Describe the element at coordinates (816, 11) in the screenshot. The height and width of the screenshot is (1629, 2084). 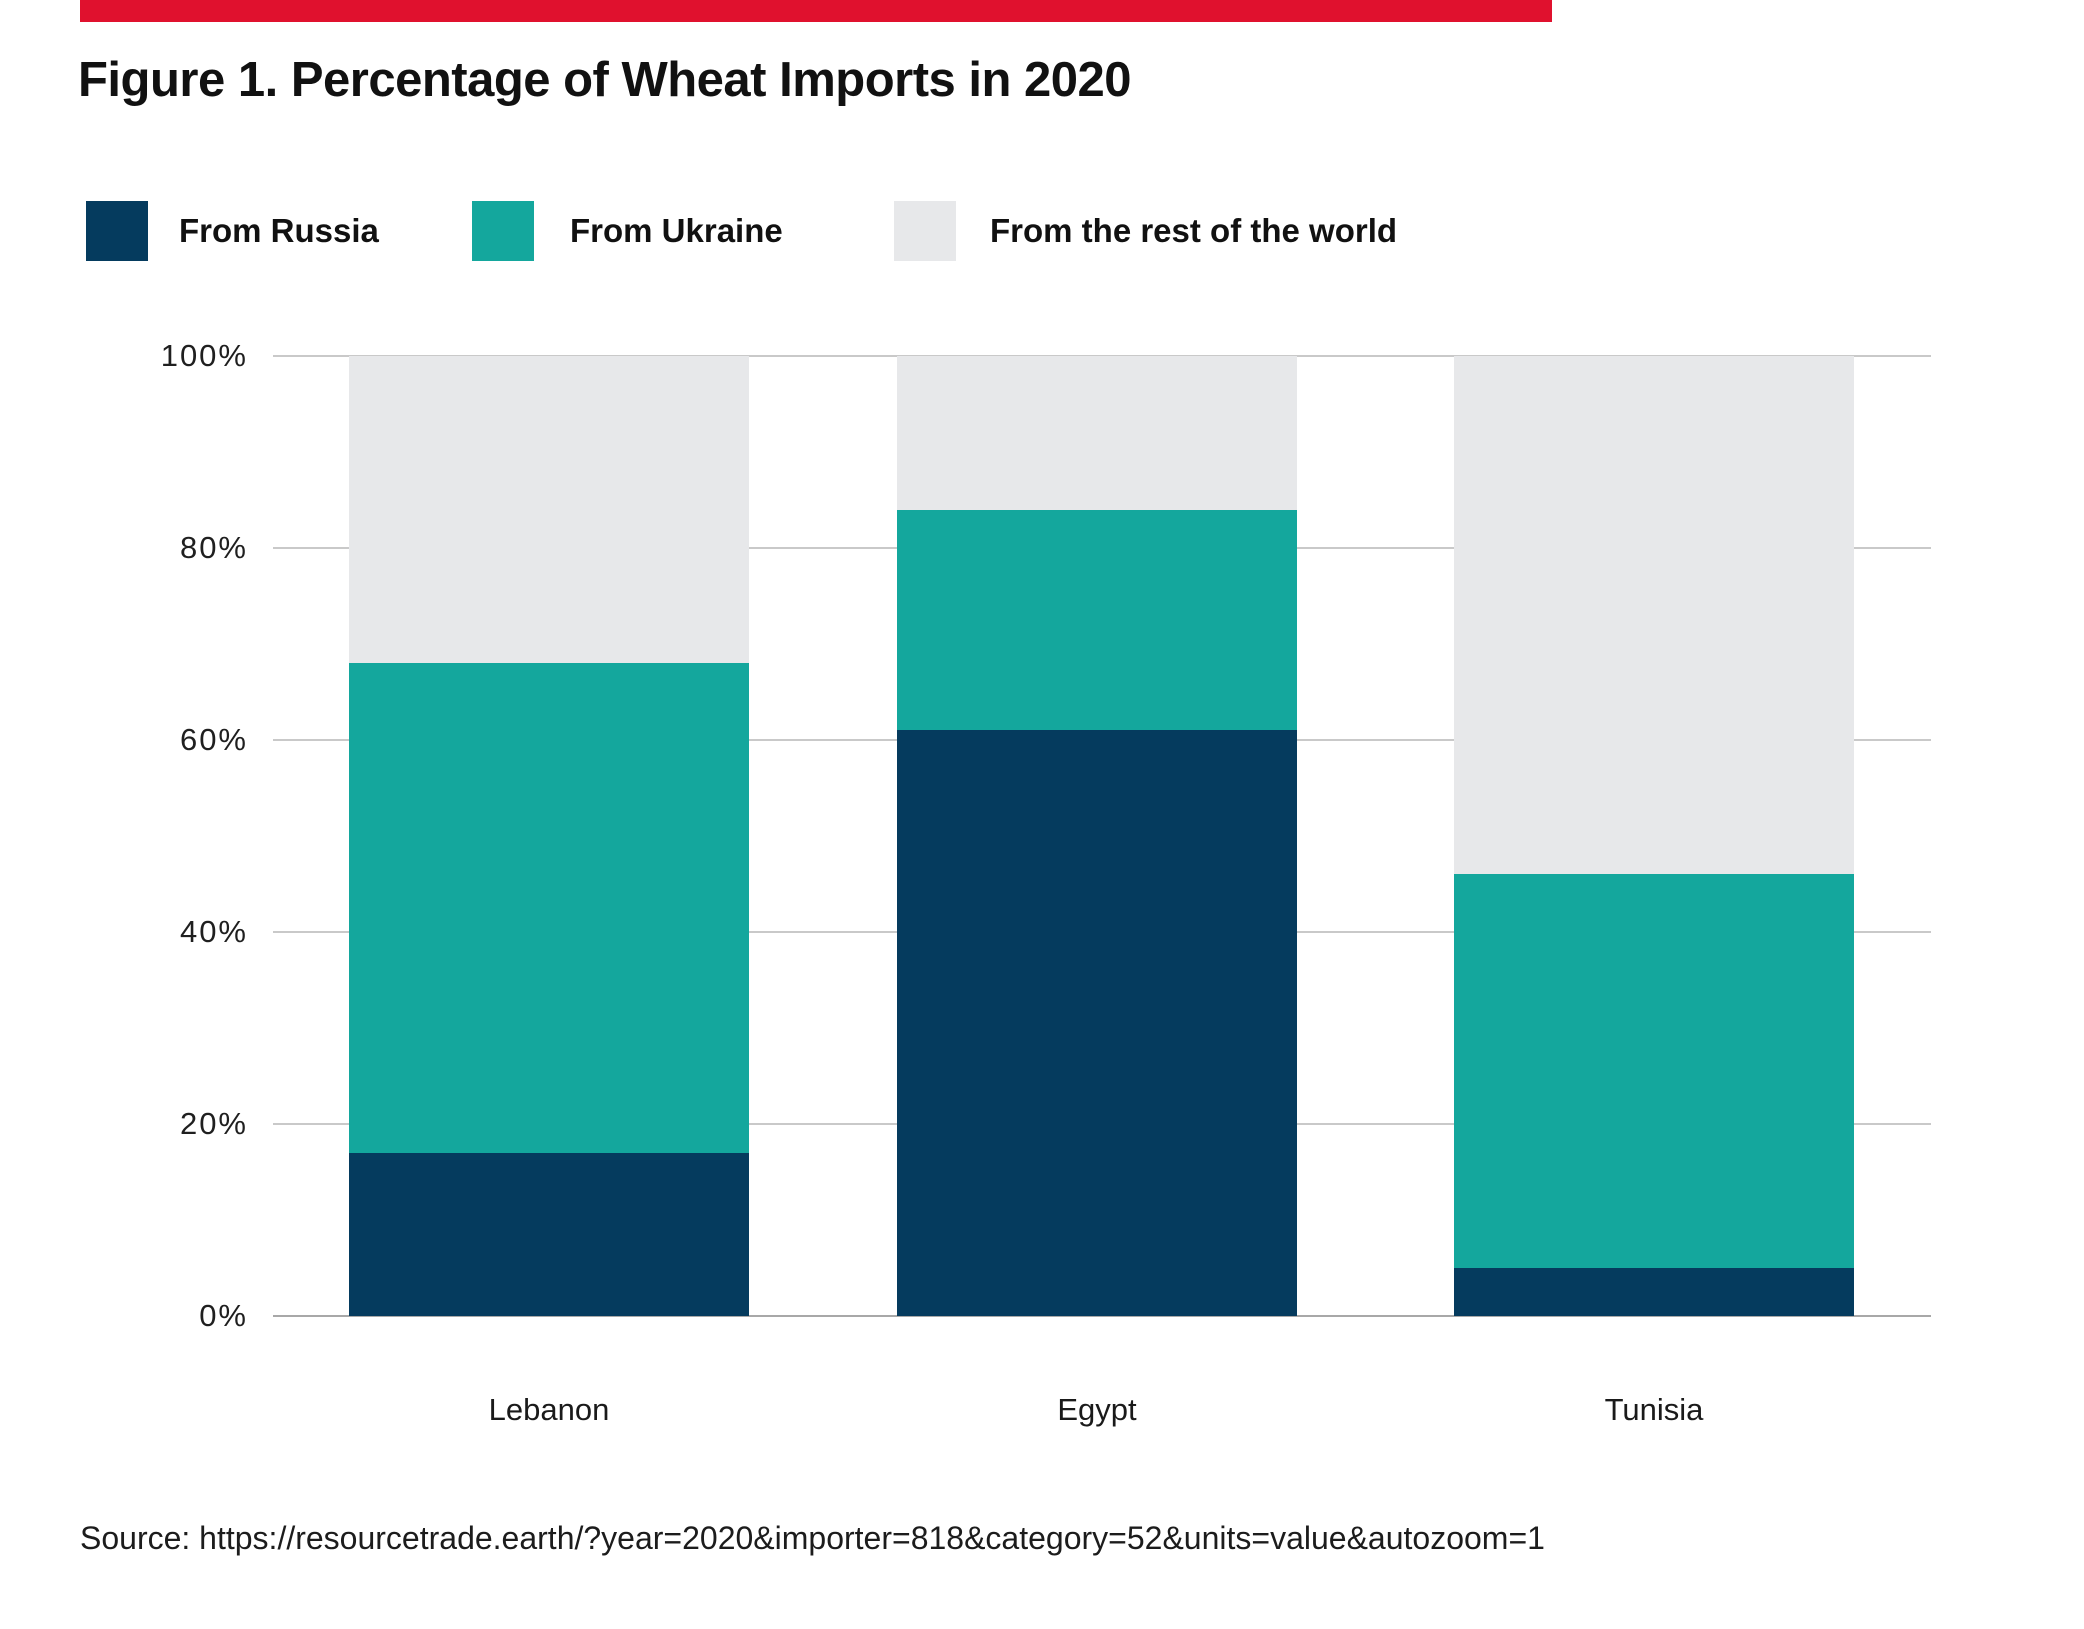
I see `accent-bar` at that location.